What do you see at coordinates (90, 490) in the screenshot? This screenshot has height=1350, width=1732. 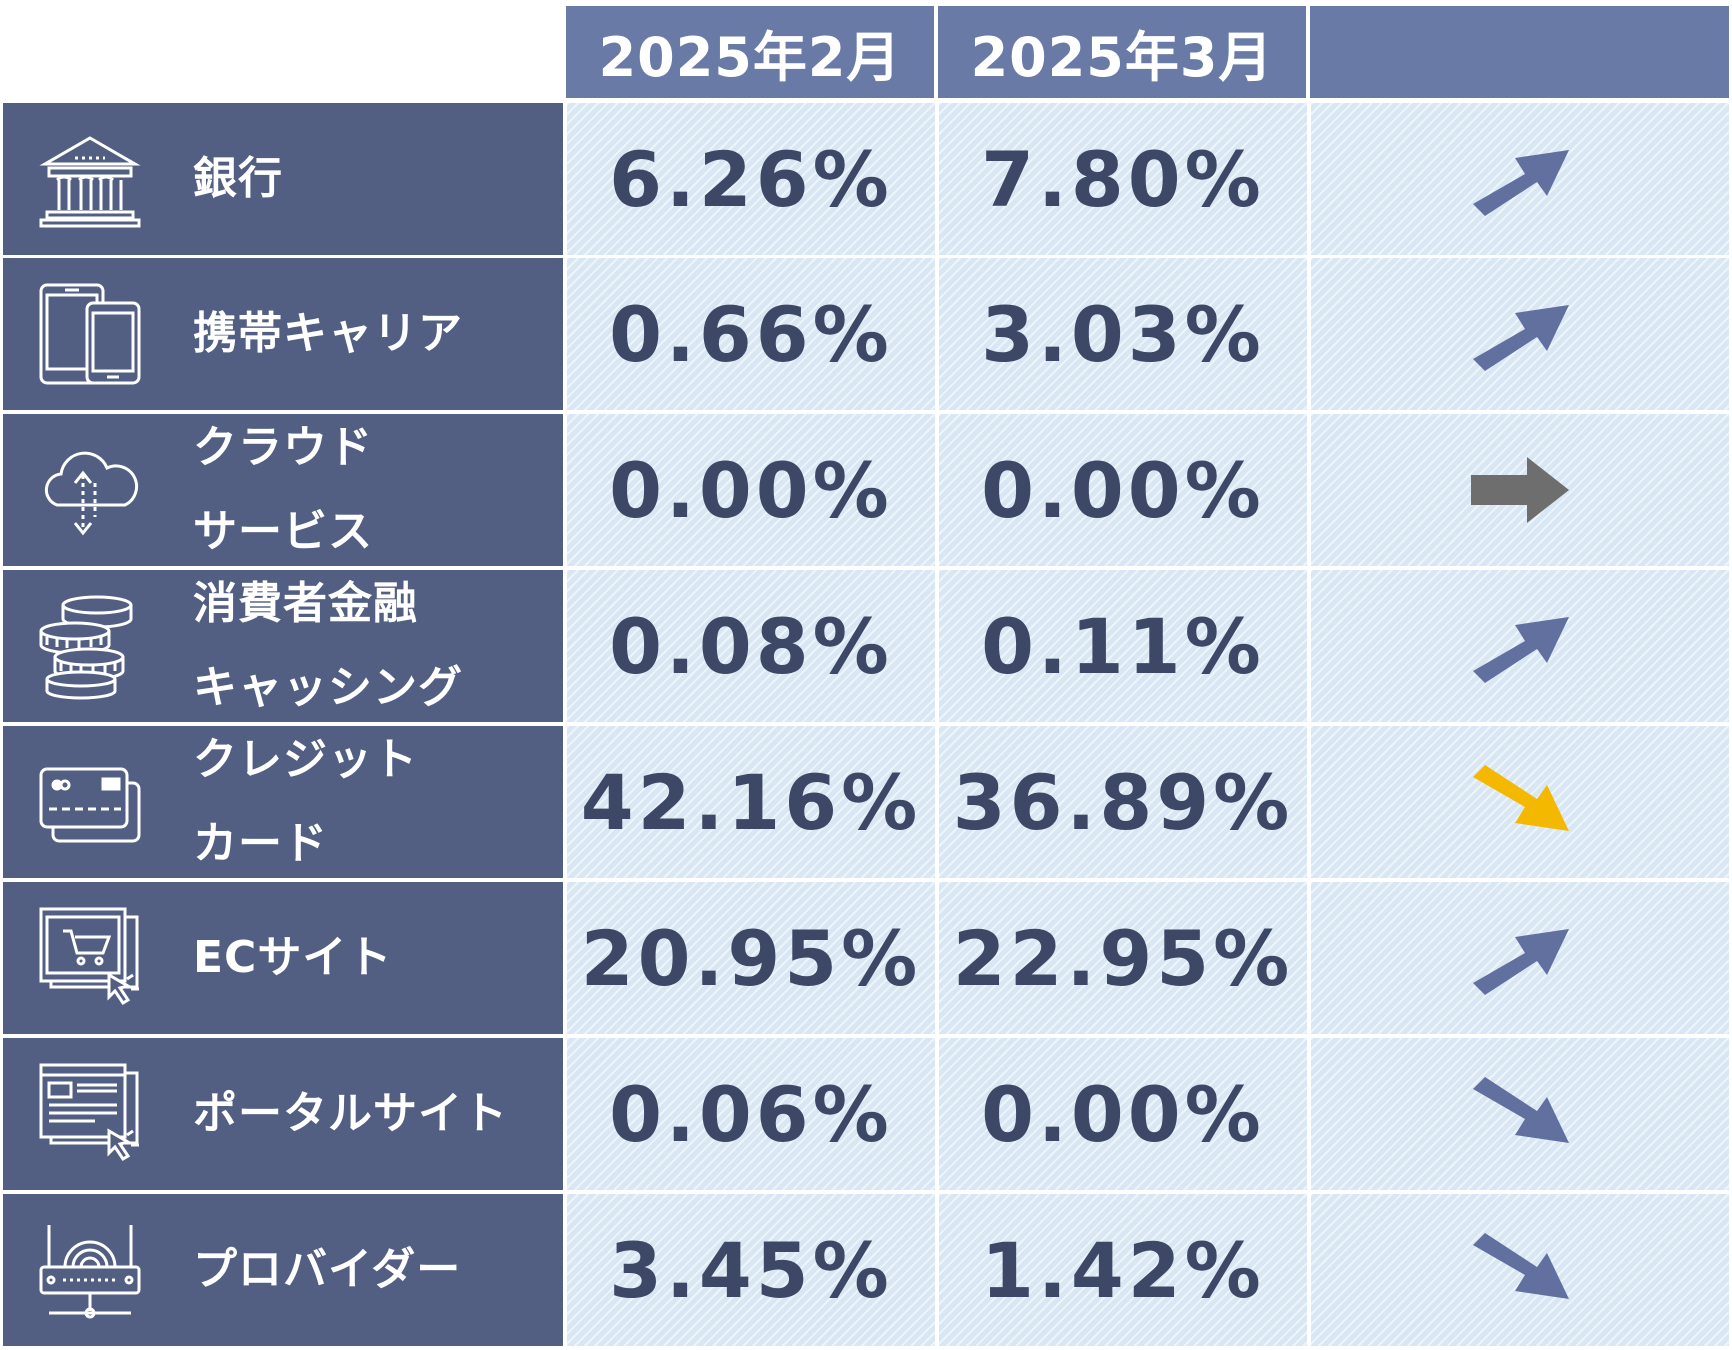 I see `cloud-icon` at bounding box center [90, 490].